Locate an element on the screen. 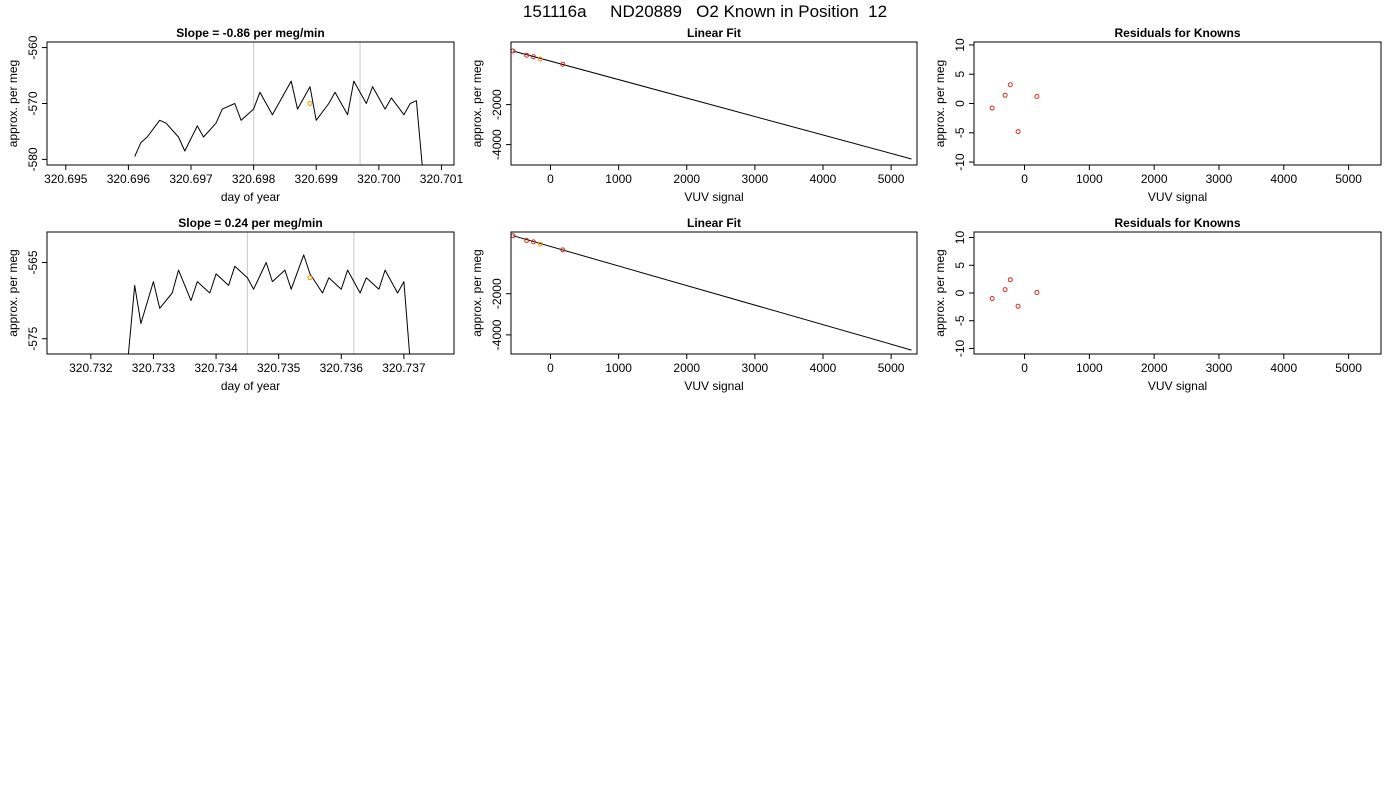 This screenshot has width=1400, height=805. x-tick-label: 320.696 is located at coordinates (129, 179).